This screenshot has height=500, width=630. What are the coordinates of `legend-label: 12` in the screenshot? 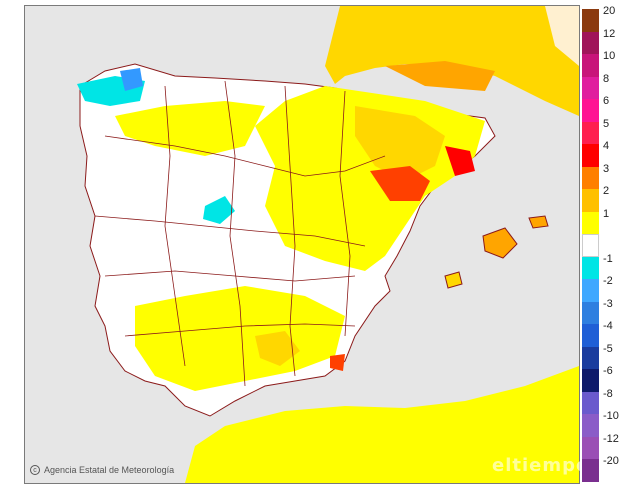 It's located at (609, 33).